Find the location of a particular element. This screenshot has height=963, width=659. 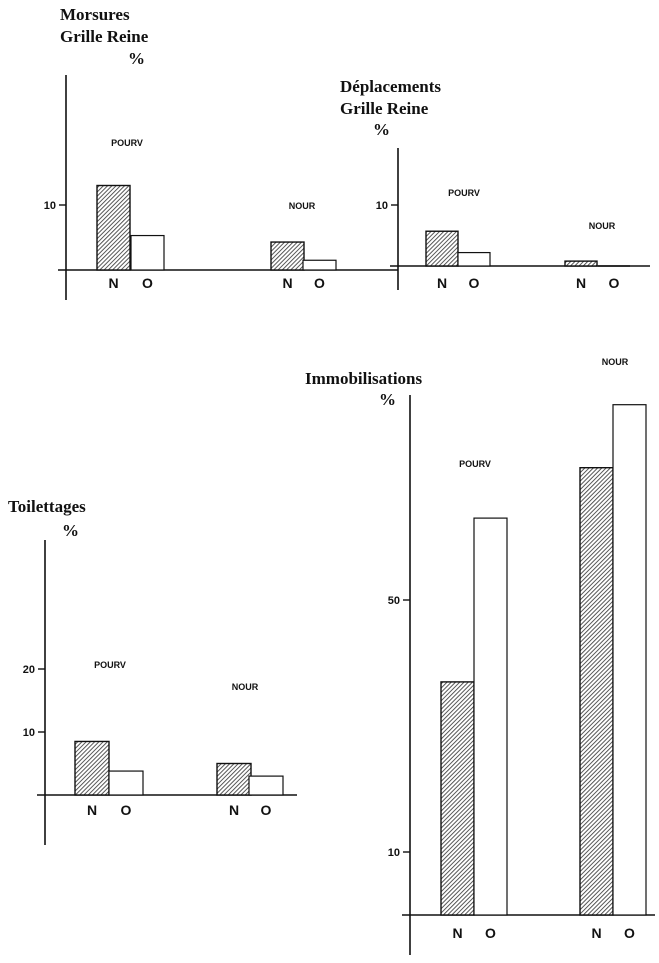

chart-1: Déplacements Grille Reine% 10 POURV N O NOUR N O is located at coordinates (495, 184).